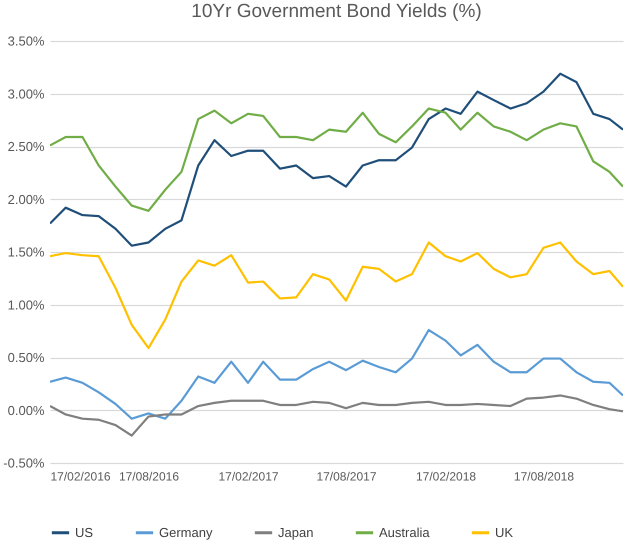 The height and width of the screenshot is (546, 629). Describe the element at coordinates (26, 357) in the screenshot. I see `y-tick-label: 0.50%` at that location.